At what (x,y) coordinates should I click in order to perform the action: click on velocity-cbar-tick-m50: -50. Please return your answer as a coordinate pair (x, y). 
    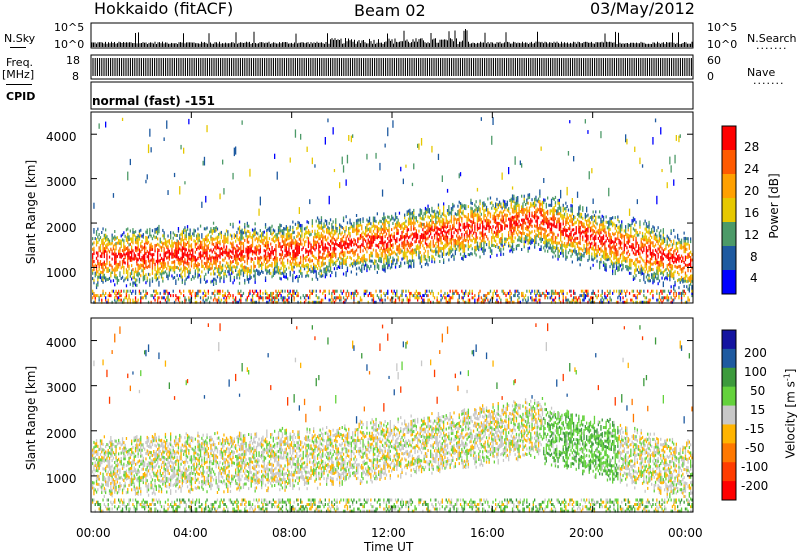
    Looking at the image, I should click on (755, 448).